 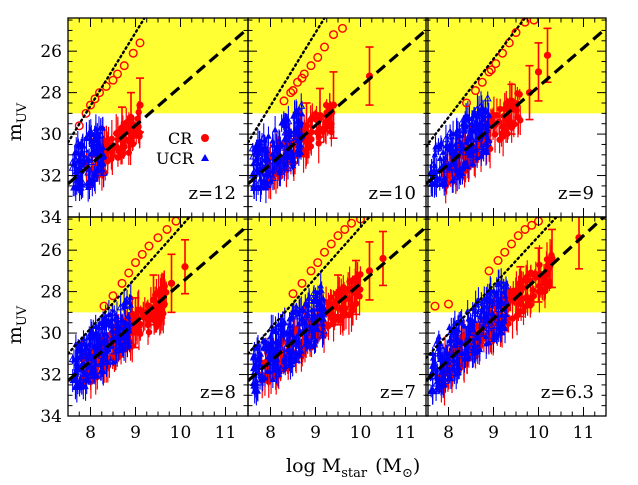 I want to click on y-tick-label: 26, so click(x=51, y=251).